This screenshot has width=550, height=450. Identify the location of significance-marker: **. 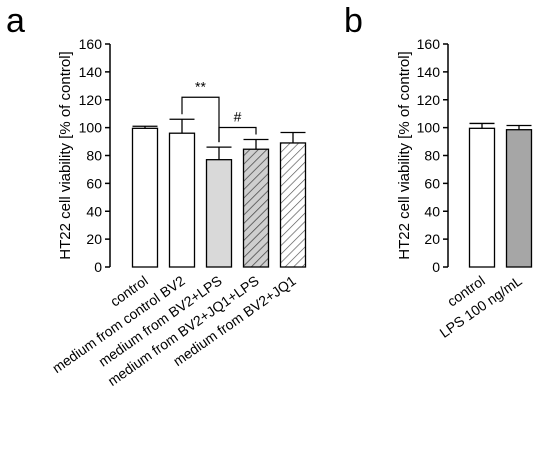
(200, 86).